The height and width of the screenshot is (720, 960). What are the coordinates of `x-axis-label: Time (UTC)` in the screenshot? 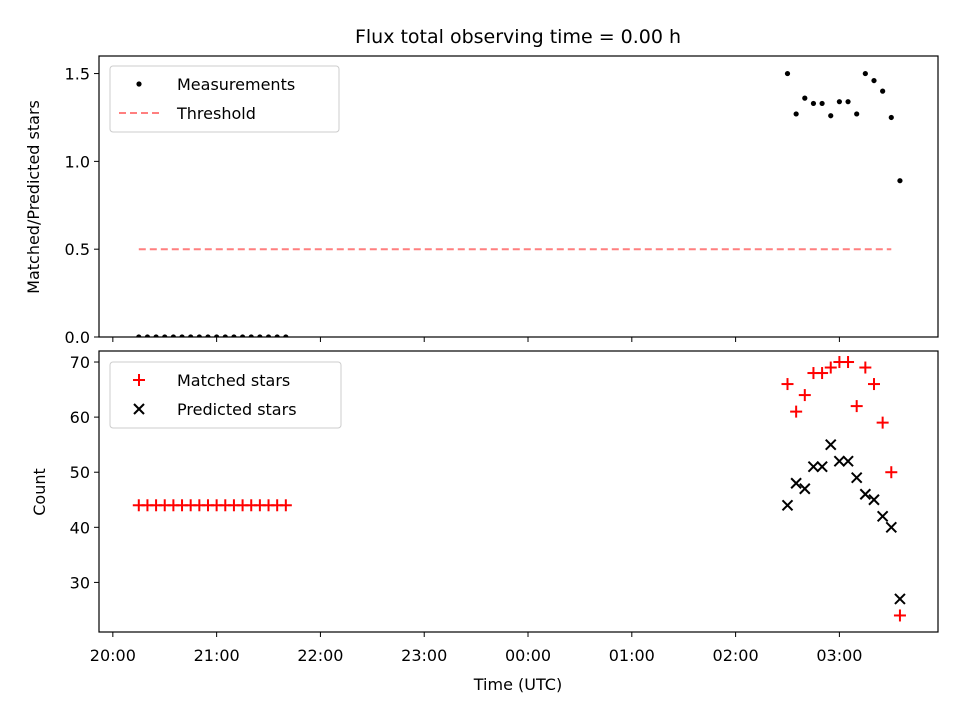 It's located at (517, 684).